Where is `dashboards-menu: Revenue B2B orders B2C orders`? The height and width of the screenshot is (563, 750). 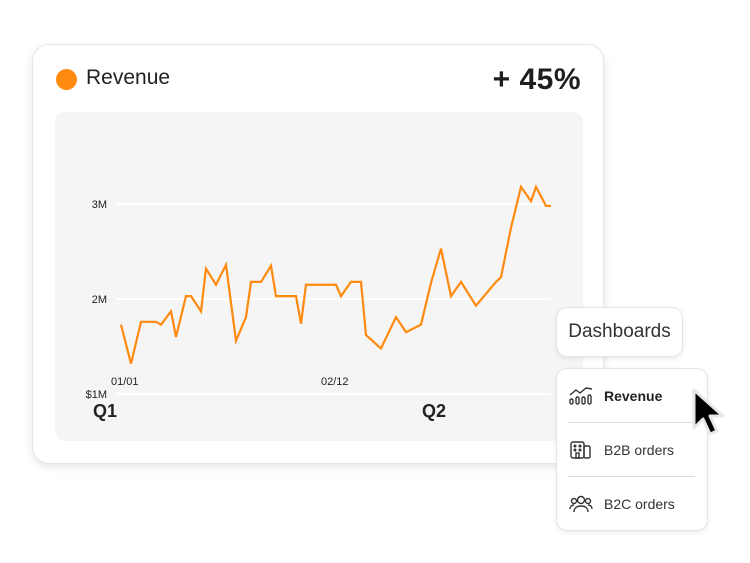
dashboards-menu: Revenue B2B orders B2C orders is located at coordinates (632, 449).